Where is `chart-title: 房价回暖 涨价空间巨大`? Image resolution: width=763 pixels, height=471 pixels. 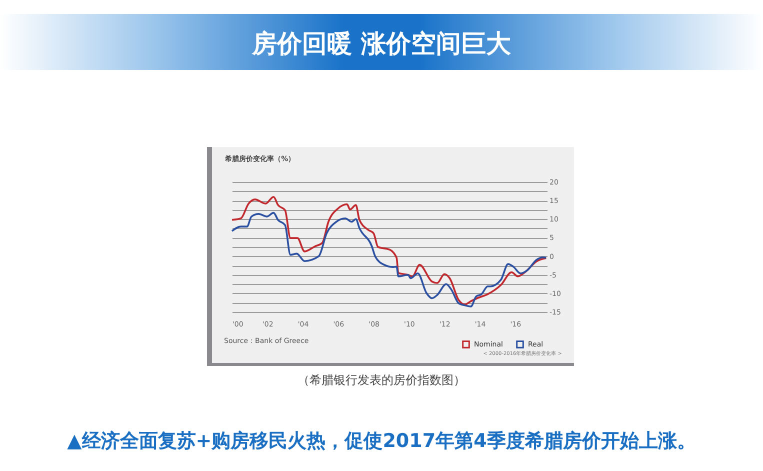
chart-title: 房价回暖 涨价空间巨大 is located at coordinates (381, 44).